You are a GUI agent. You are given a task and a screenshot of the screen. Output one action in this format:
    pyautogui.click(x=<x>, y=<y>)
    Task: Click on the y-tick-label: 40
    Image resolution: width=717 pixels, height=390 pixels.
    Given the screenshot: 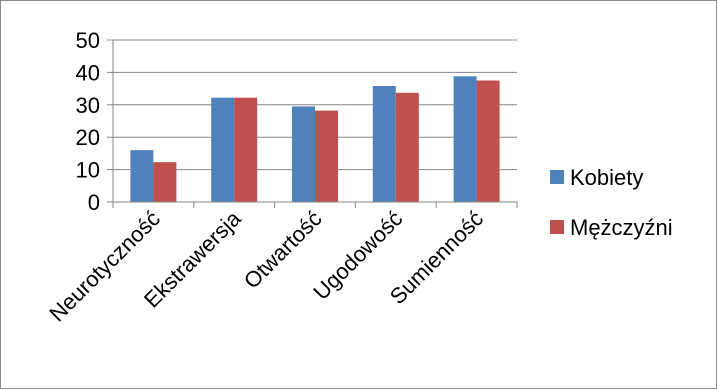 What is the action you would take?
    pyautogui.click(x=88, y=72)
    